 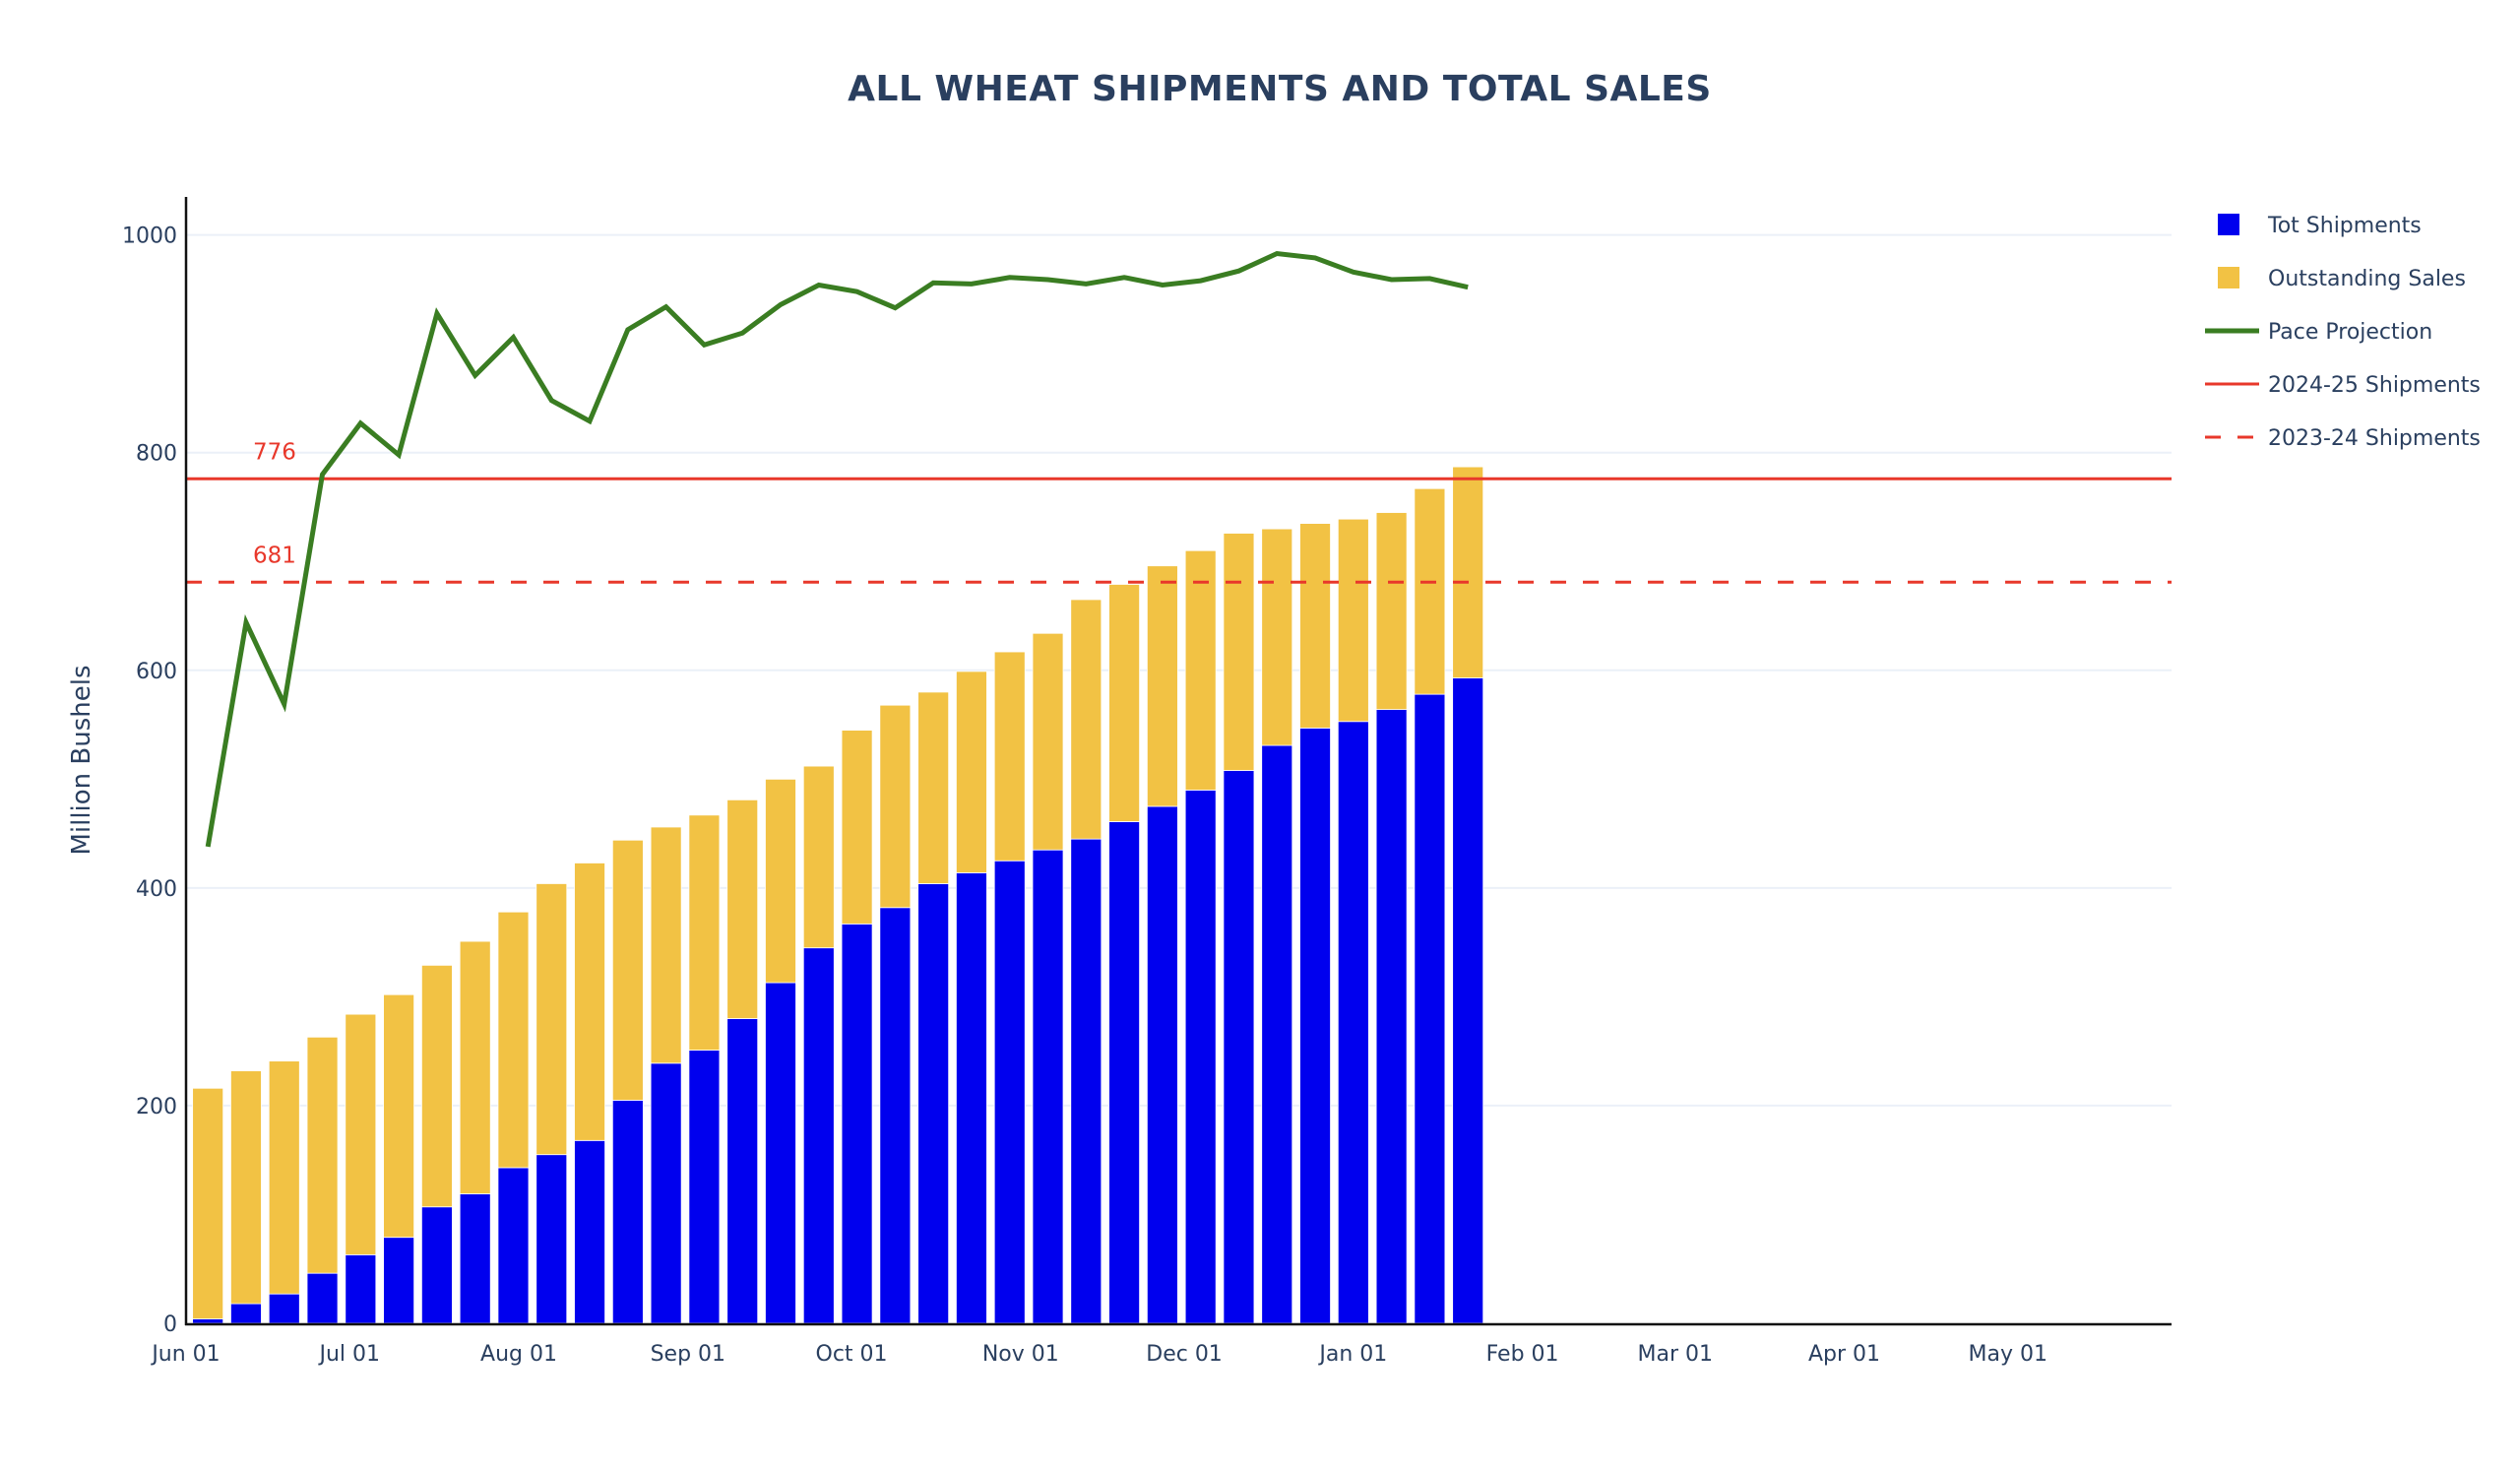 I want to click on y-axis-title: Million Bushels, so click(x=81, y=760).